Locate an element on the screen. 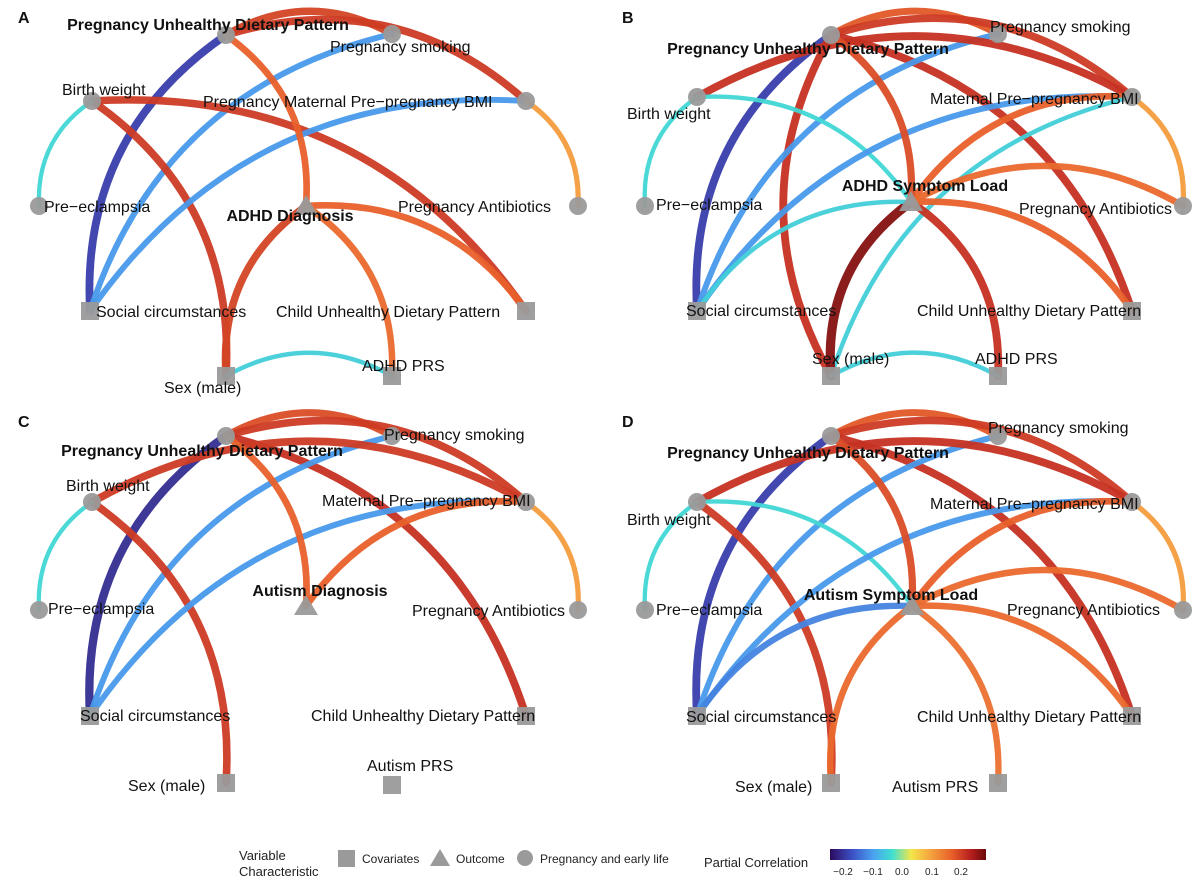  legend-square-icon is located at coordinates (346, 858).